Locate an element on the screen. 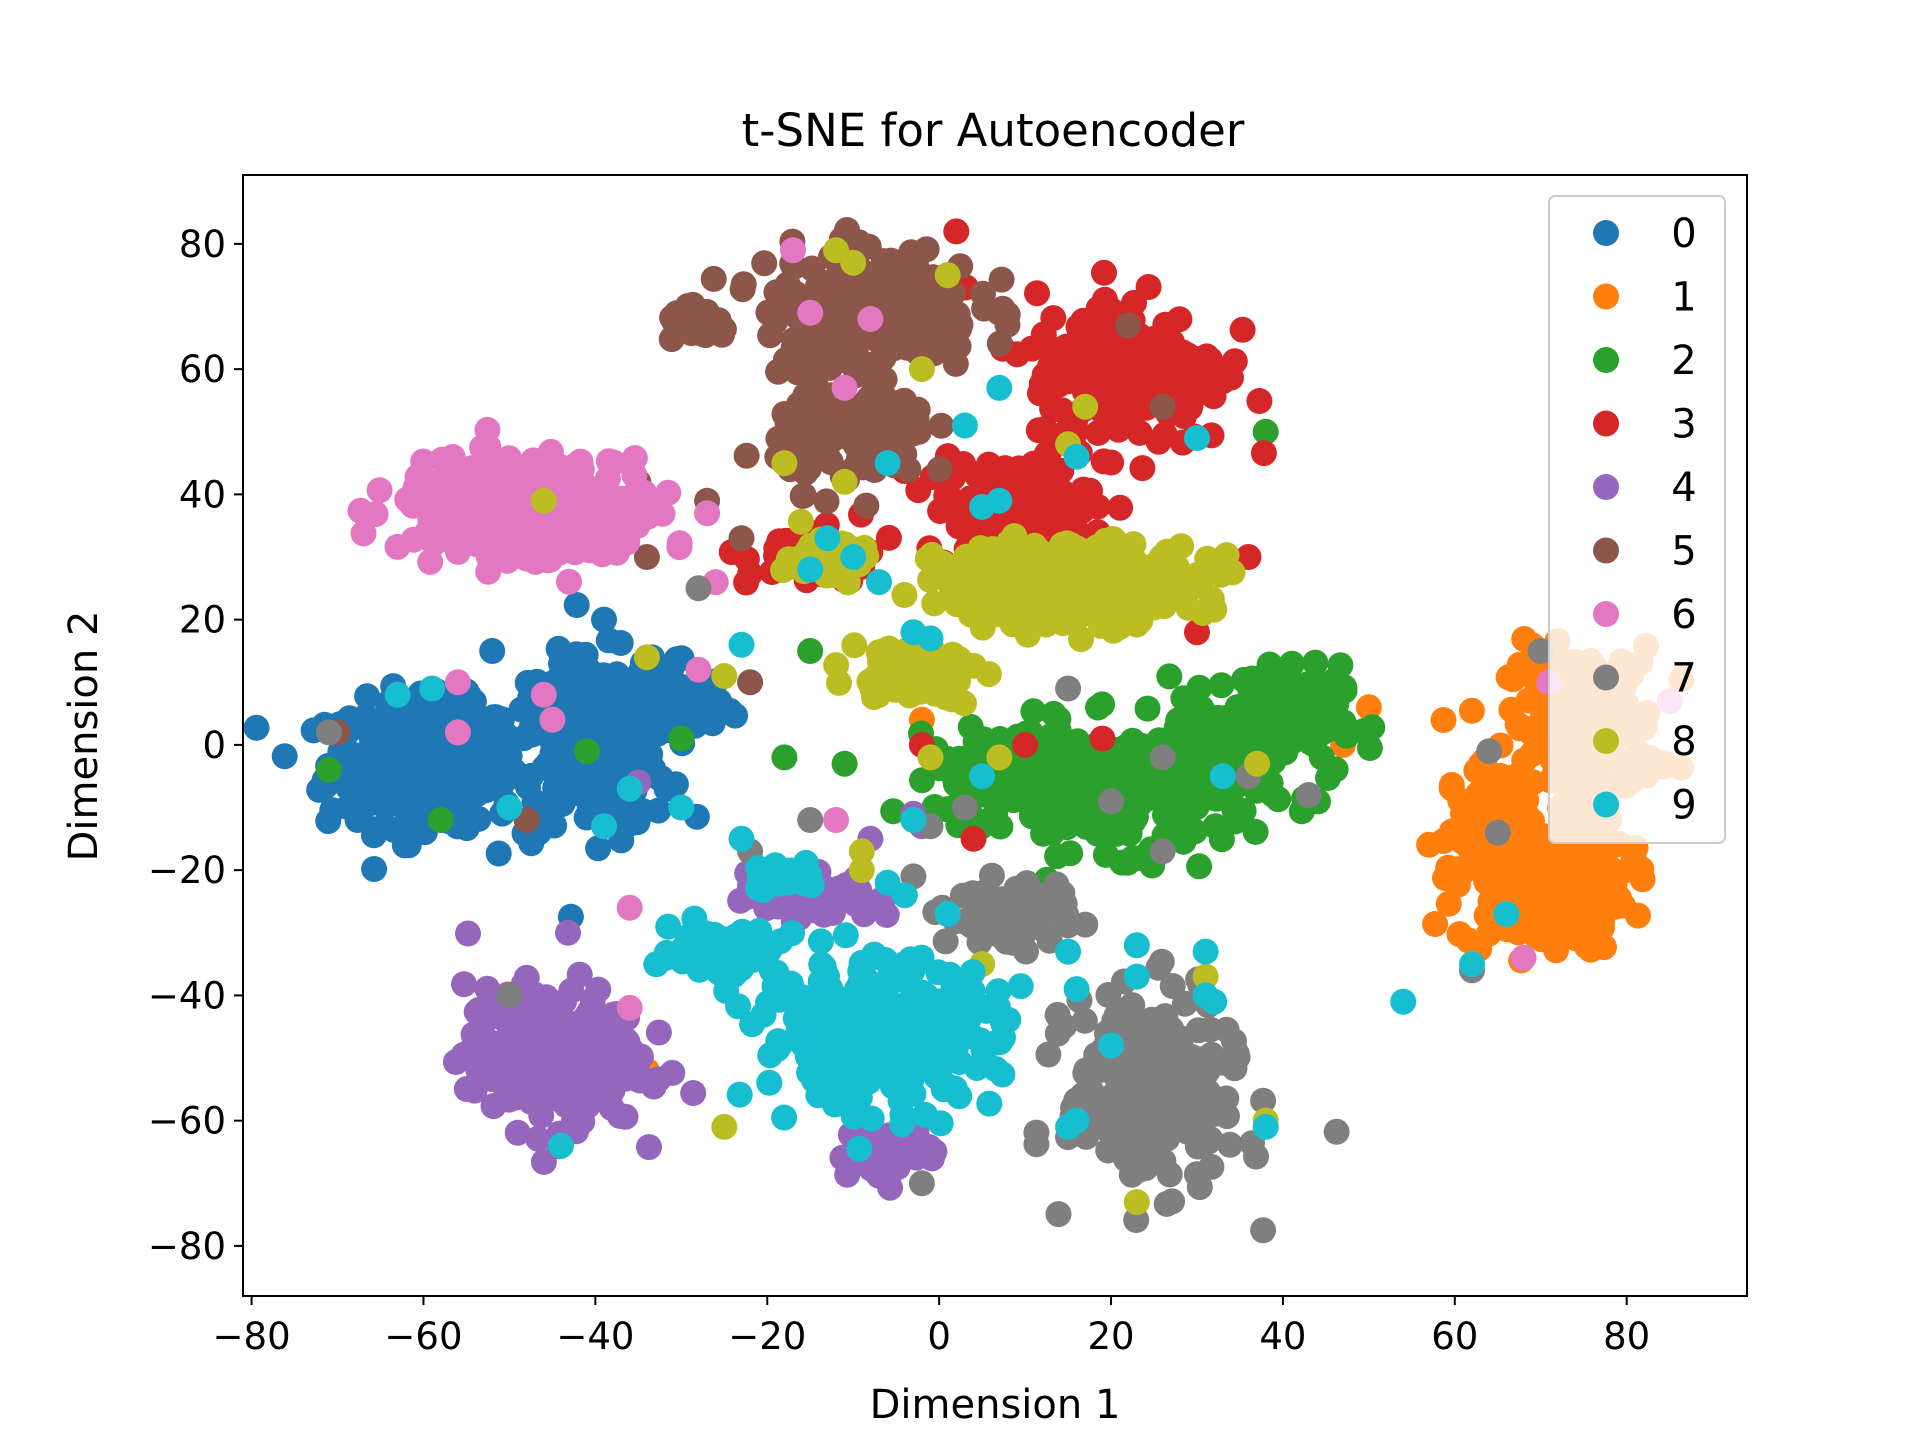 This screenshot has width=1920, height=1440. y-axis-label: Dimension 2 is located at coordinates (84, 736).